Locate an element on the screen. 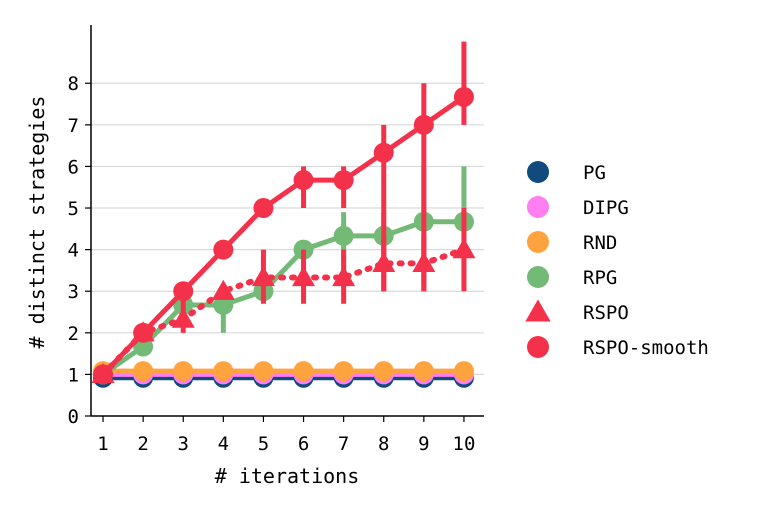  x-tick-label: 1 is located at coordinates (102, 444).